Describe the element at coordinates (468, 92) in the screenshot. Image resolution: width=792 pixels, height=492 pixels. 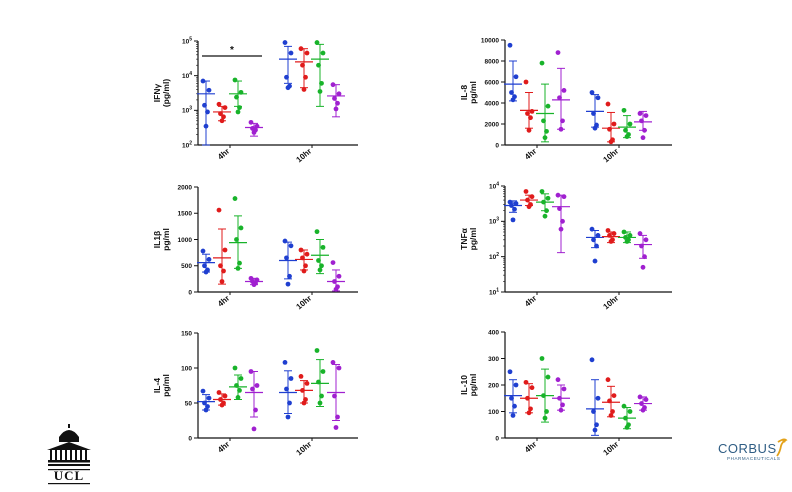
I see `y-axis-label: IL-8pg/ml` at that location.